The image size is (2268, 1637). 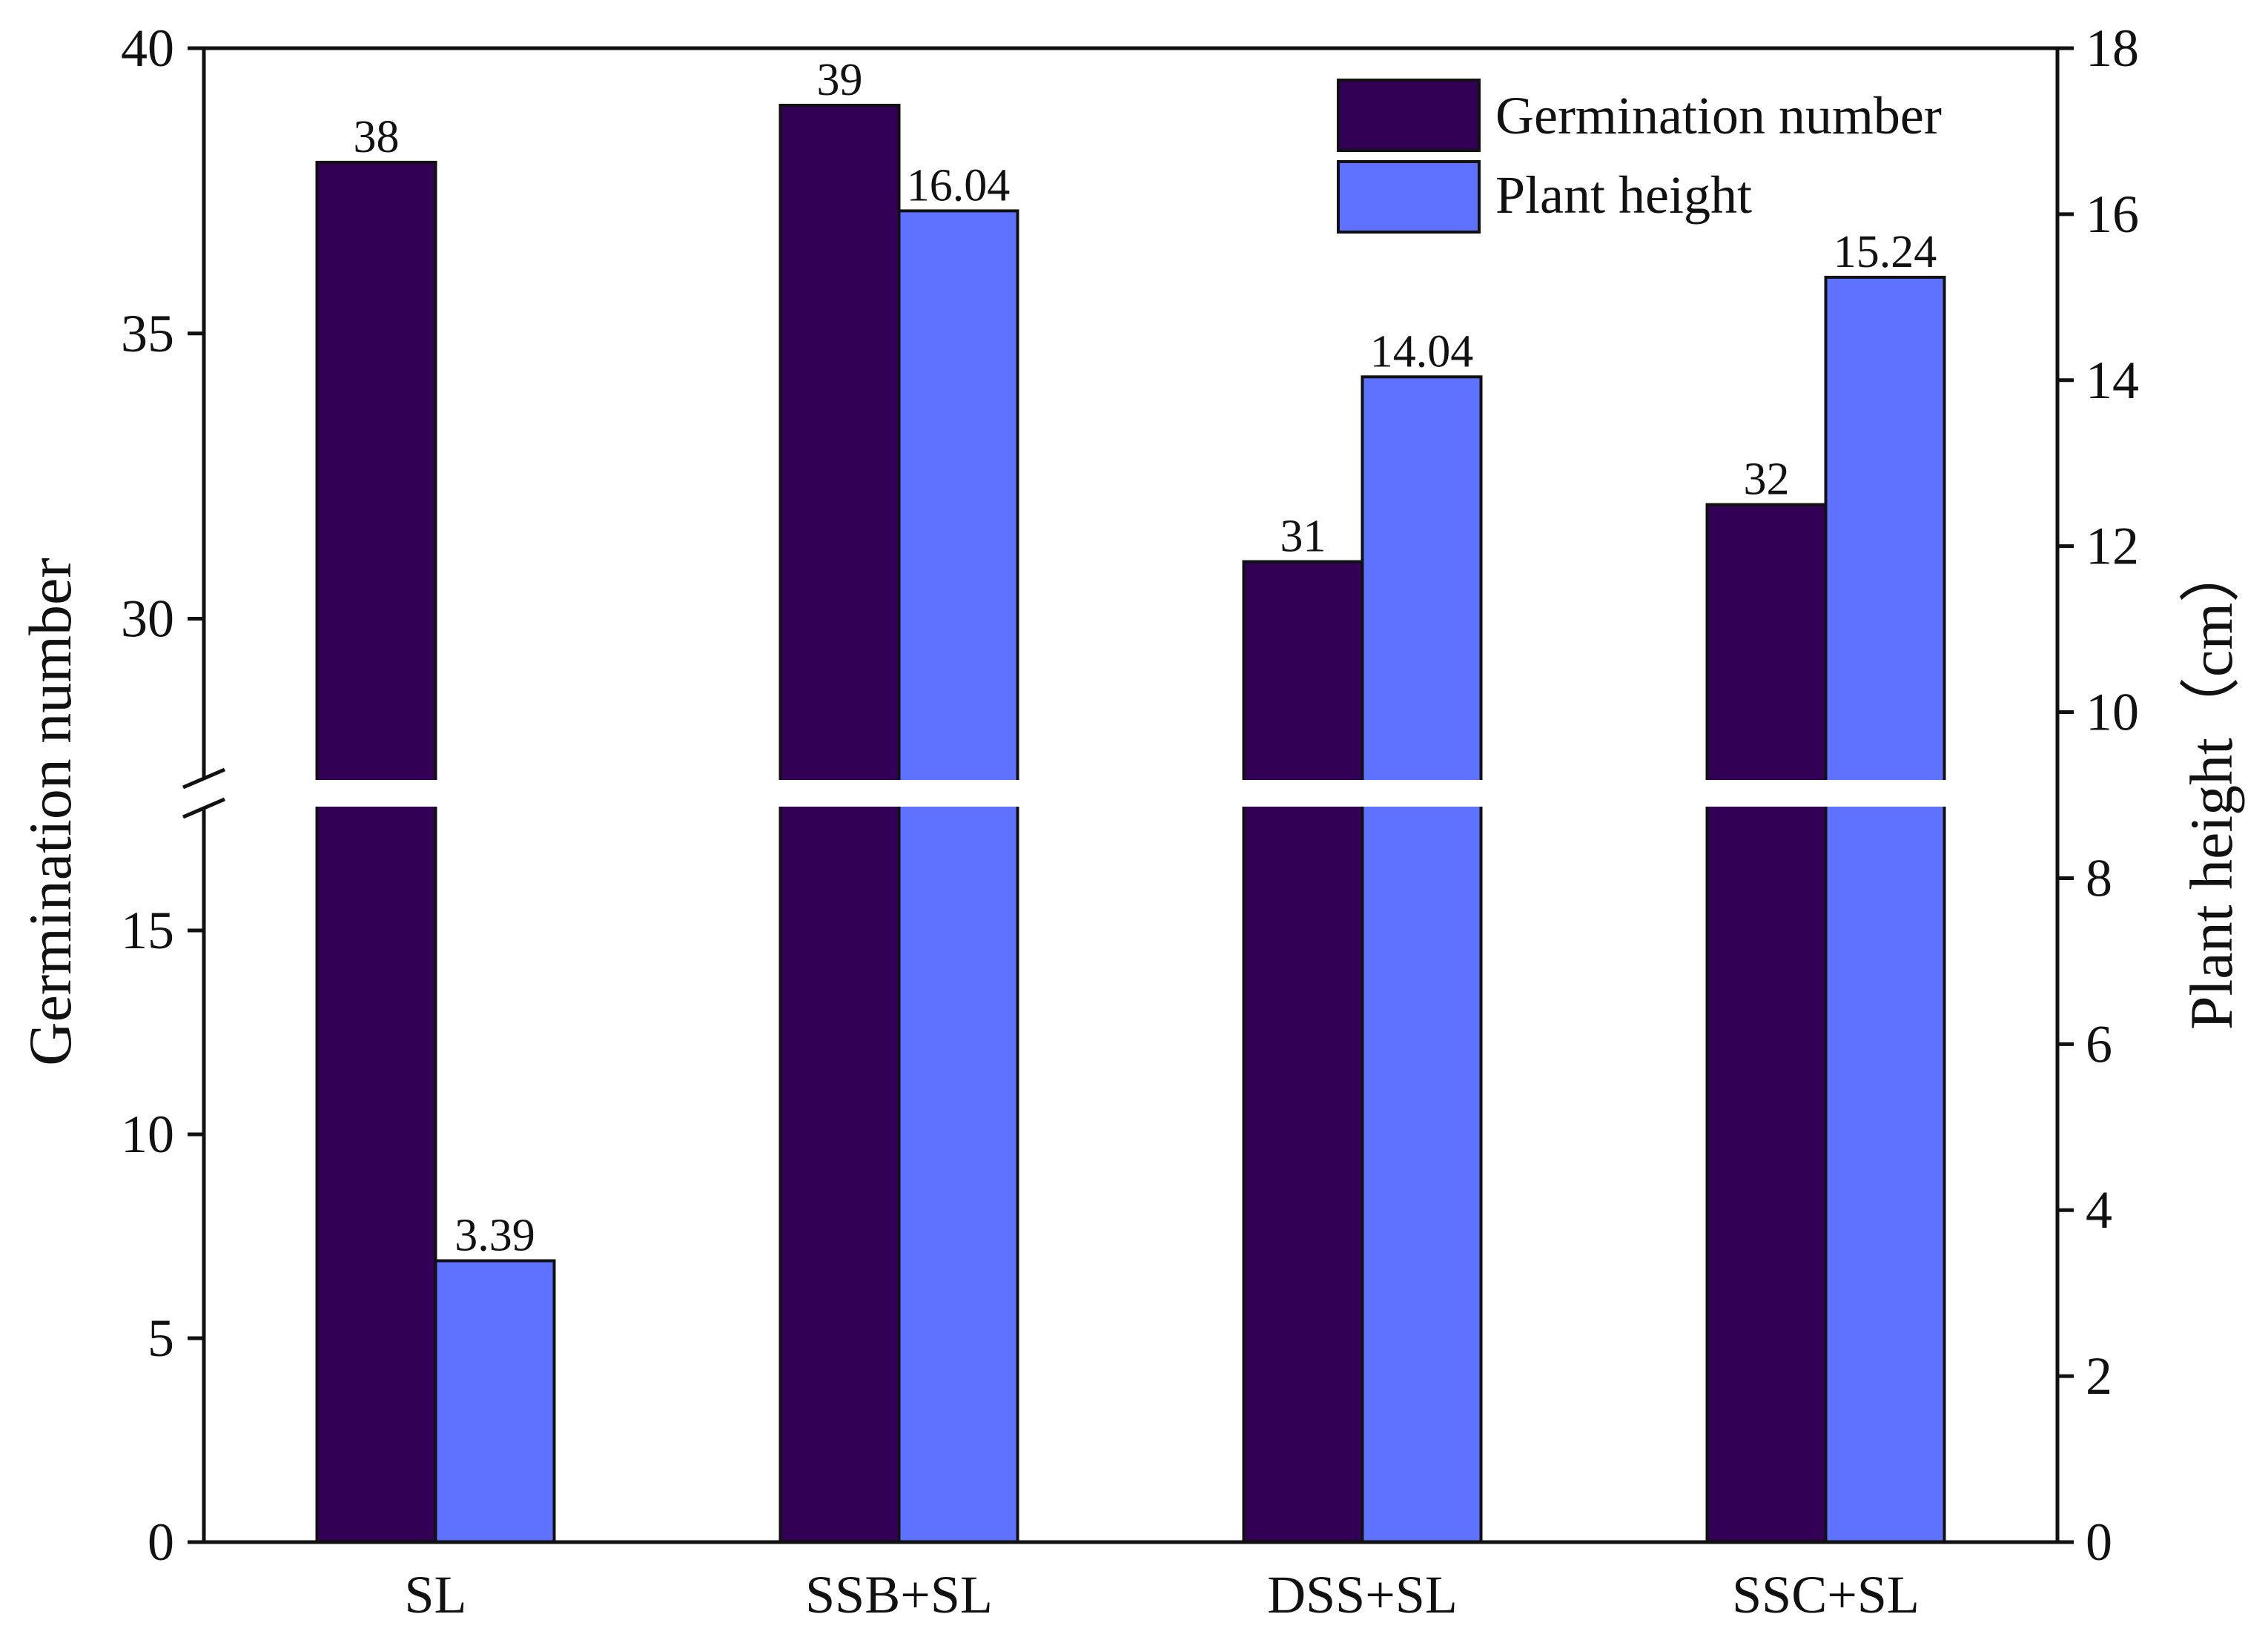 What do you see at coordinates (1767, 1023) in the screenshot?
I see `bar-germination-number-ssc-sl` at bounding box center [1767, 1023].